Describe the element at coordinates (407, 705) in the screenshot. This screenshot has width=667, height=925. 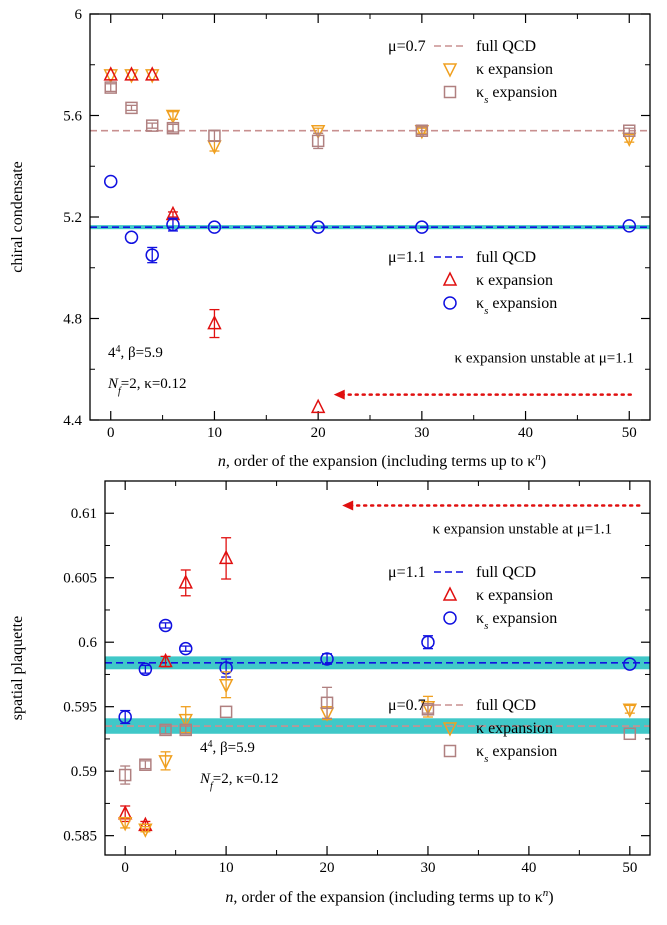
I see `legend-mu-label: μ=0.7` at that location.